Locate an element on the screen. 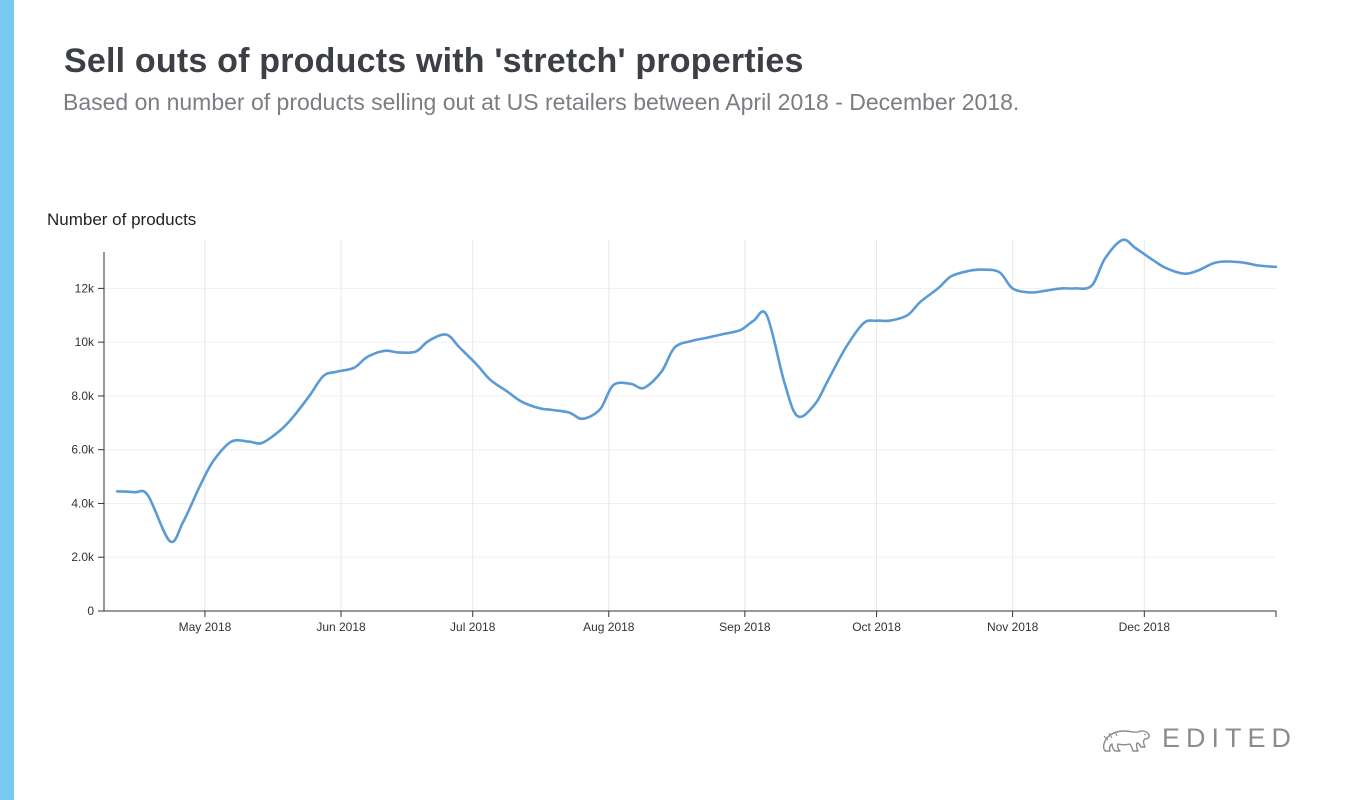 Image resolution: width=1360 pixels, height=800 pixels. x-tick-label: Dec 2018 is located at coordinates (1145, 627).